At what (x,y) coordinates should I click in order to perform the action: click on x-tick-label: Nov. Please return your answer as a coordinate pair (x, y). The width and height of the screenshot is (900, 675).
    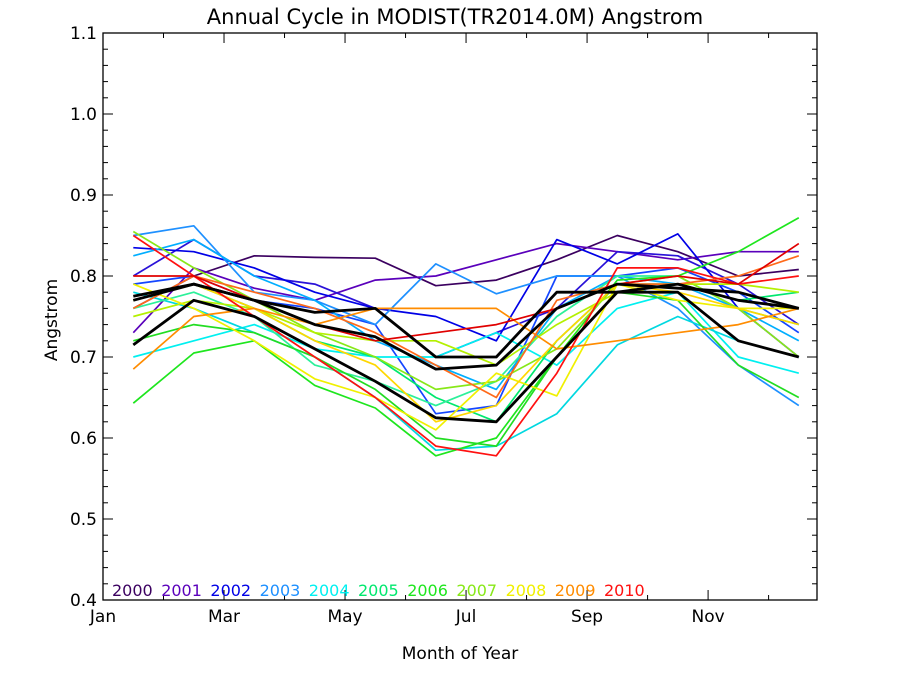
    Looking at the image, I should click on (707, 617).